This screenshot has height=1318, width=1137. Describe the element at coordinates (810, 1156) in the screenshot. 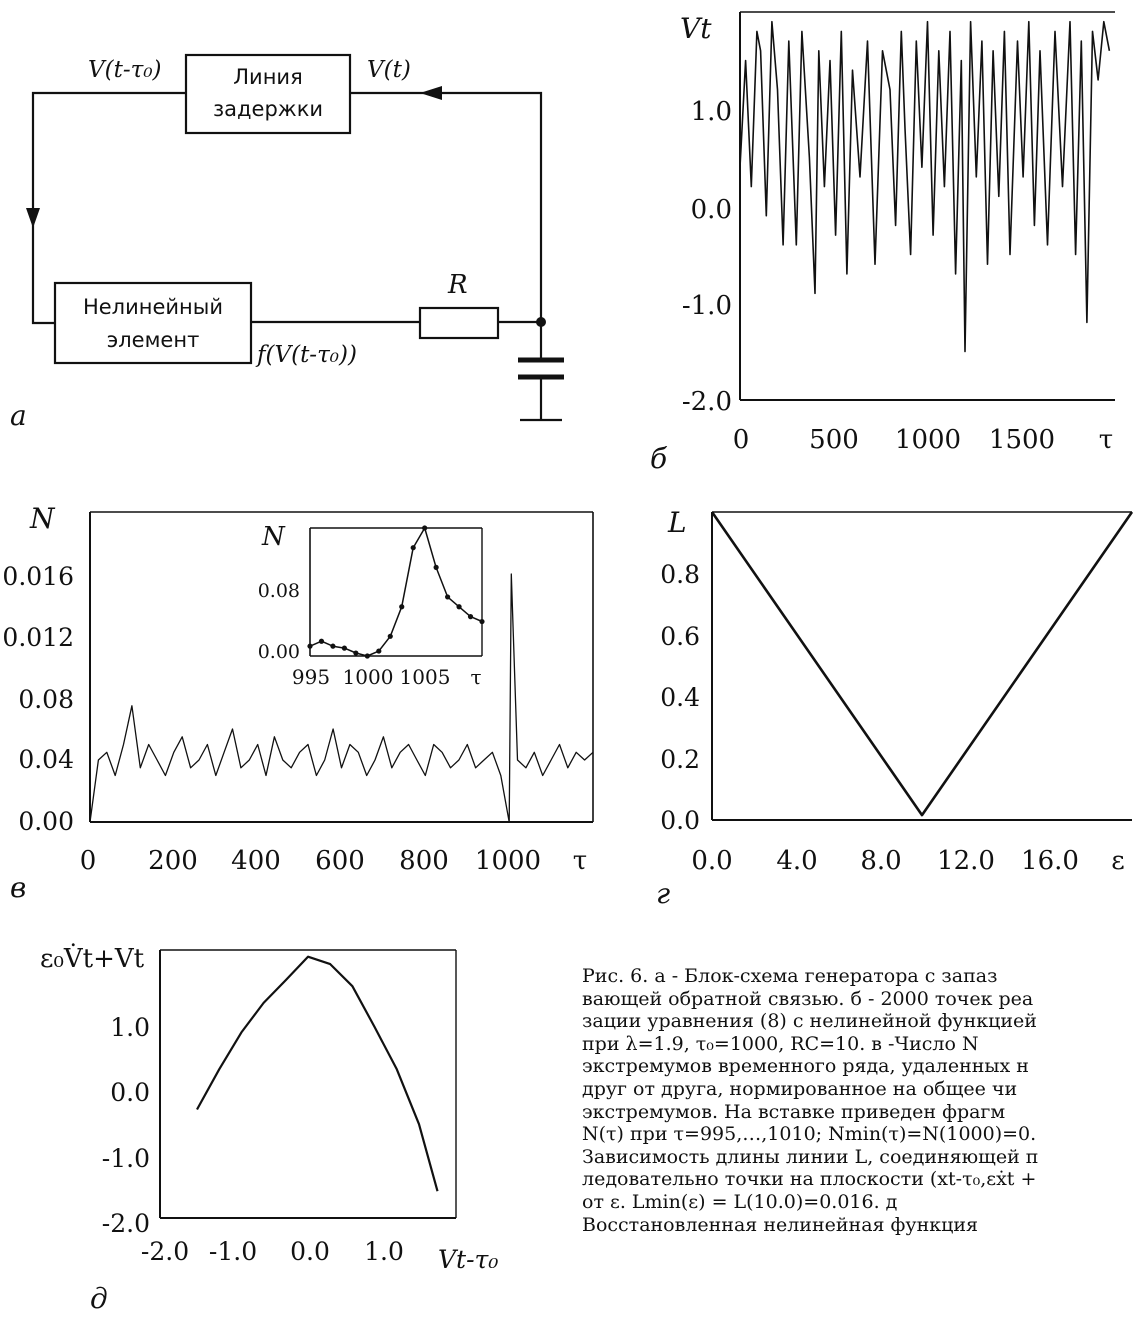

I see `caption-line: Зависимость длины линии L, соединяющей п` at that location.